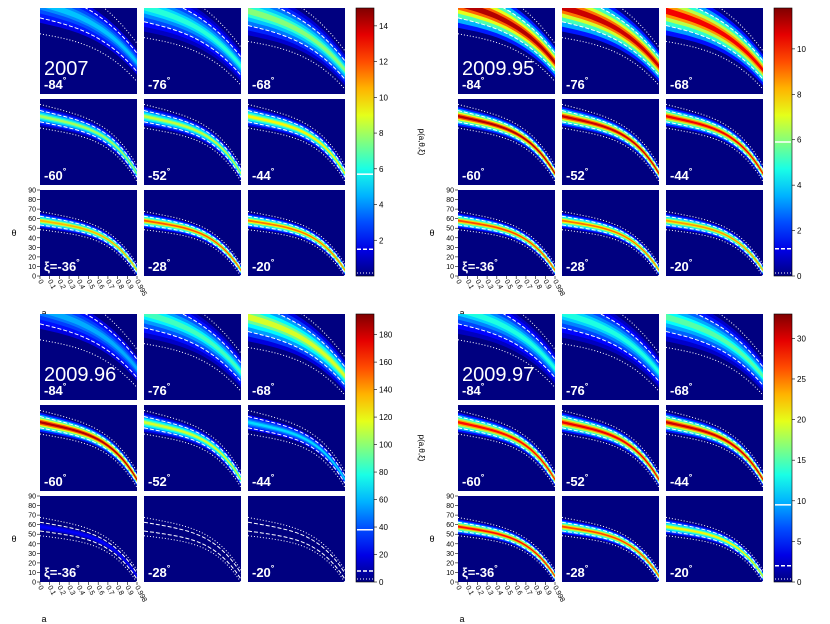  I want to click on colorbar-tick-label: 6, so click(381, 169).